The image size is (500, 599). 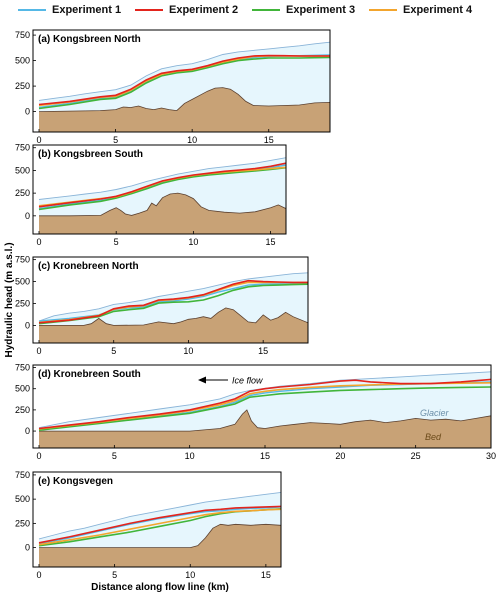 What do you see at coordinates (90, 154) in the screenshot?
I see `panel-title: (b) Kongsbreen South` at bounding box center [90, 154].